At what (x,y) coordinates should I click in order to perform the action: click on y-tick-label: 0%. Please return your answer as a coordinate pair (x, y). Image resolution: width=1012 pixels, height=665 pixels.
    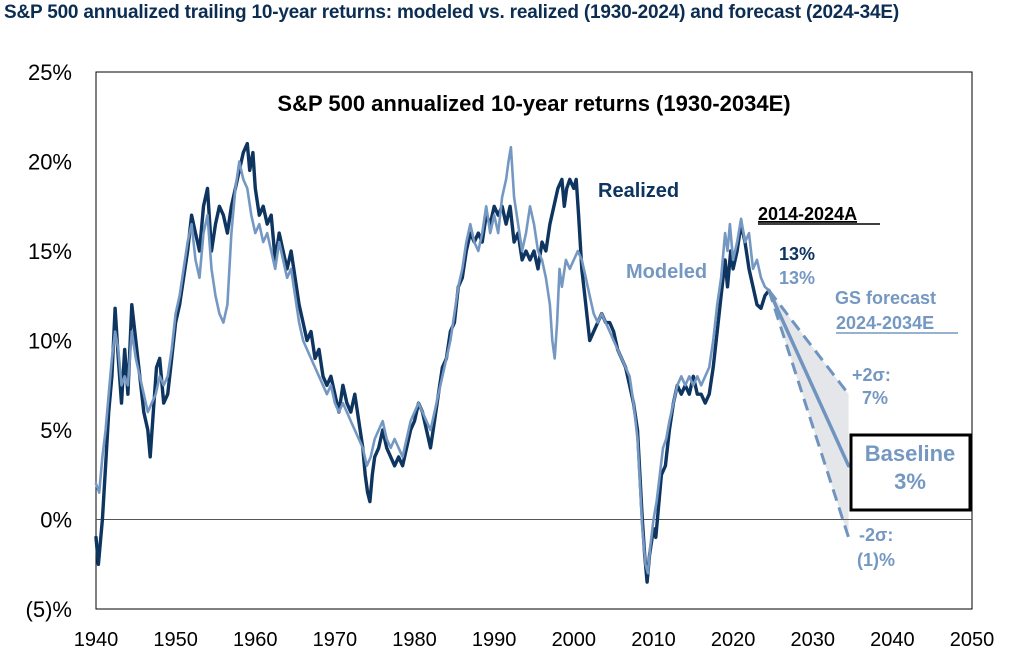
    Looking at the image, I should click on (56, 520).